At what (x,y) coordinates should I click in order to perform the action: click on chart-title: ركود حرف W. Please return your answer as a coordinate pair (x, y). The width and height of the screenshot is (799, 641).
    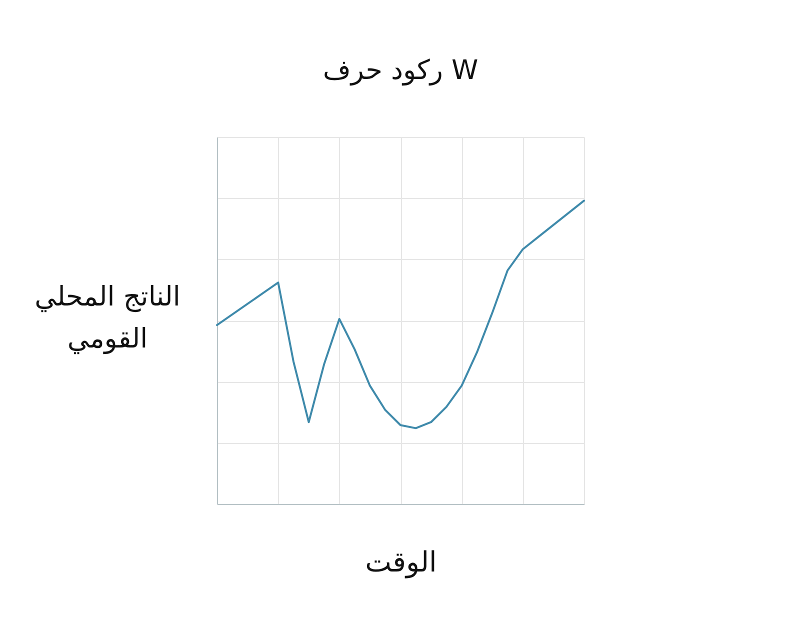
    Looking at the image, I should click on (400, 70).